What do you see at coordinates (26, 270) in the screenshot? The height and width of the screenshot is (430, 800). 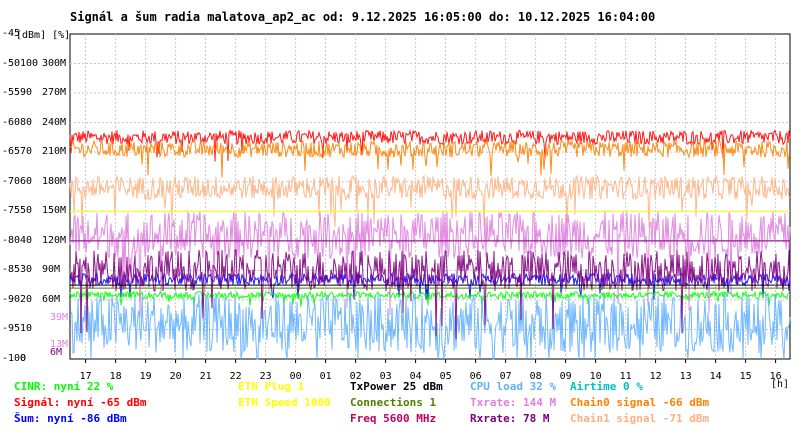 I see `y-axis-pct-label: 30` at bounding box center [26, 270].